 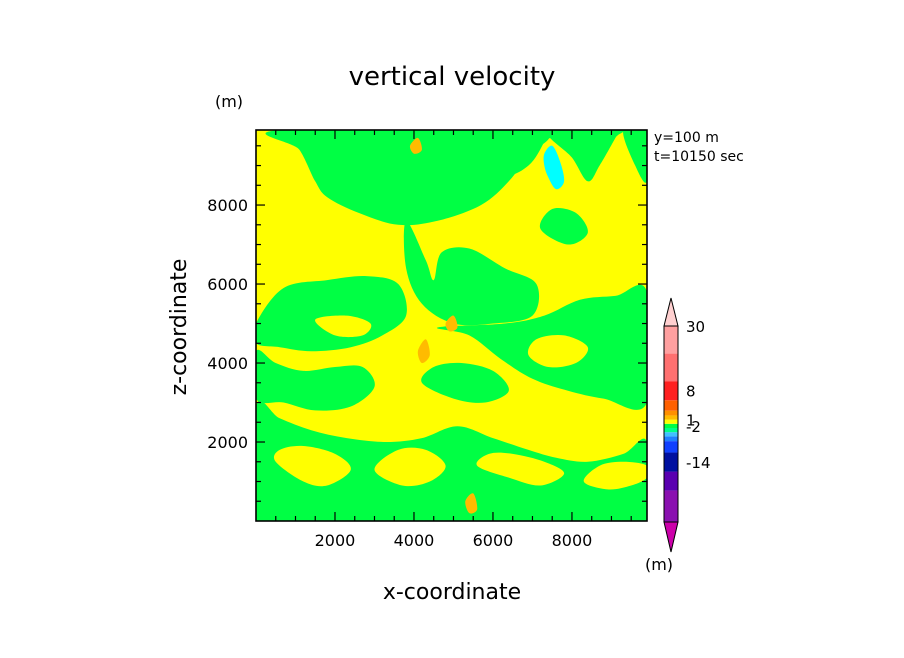 What do you see at coordinates (691, 392) in the screenshot?
I see `colorbar-tick-label: 8` at bounding box center [691, 392].